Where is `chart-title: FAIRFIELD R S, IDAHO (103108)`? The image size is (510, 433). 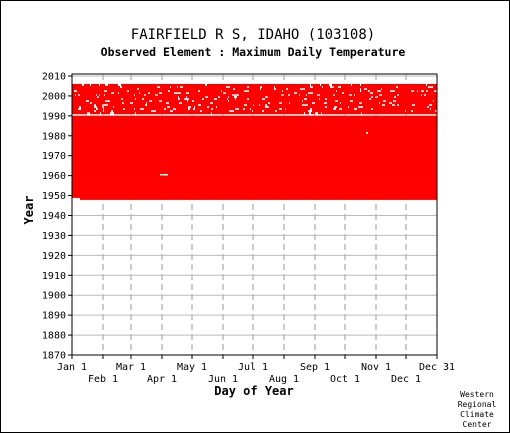 chart-title: FAIRFIELD R S, IDAHO (103108) is located at coordinates (253, 35).